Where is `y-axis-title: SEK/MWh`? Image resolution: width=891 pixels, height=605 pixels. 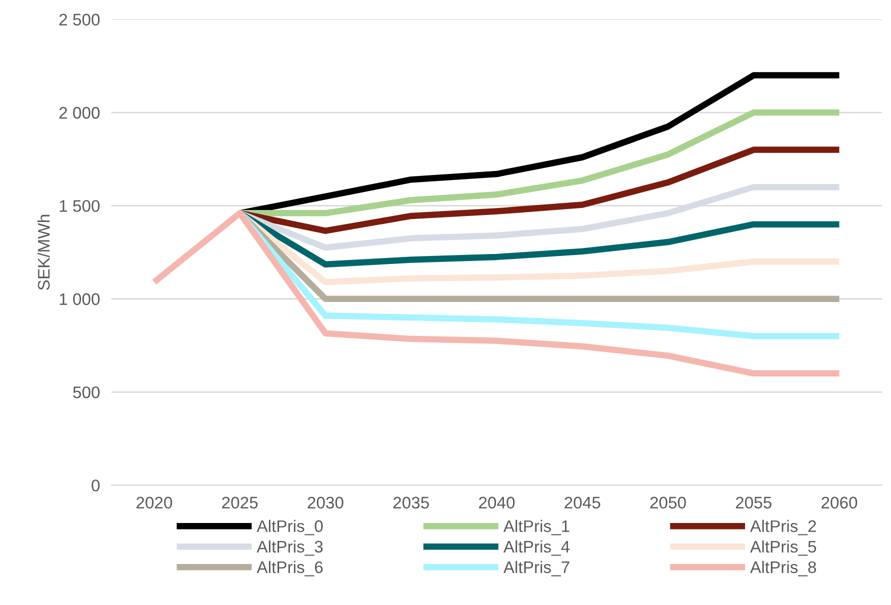 y-axis-title: SEK/MWh is located at coordinates (43, 252).